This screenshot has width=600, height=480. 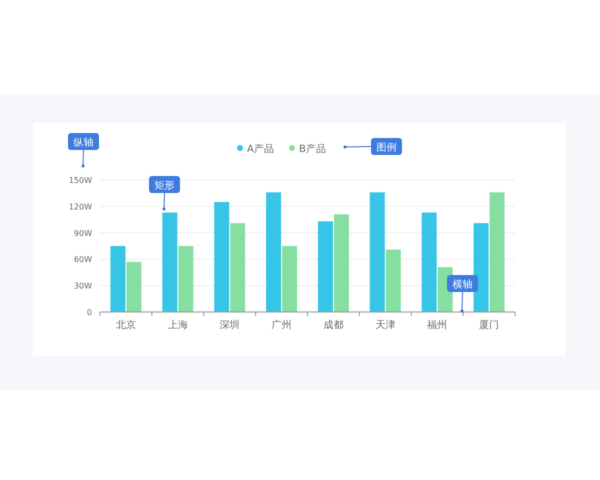 What do you see at coordinates (178, 325) in the screenshot?
I see `x-tick-label: 上海` at bounding box center [178, 325].